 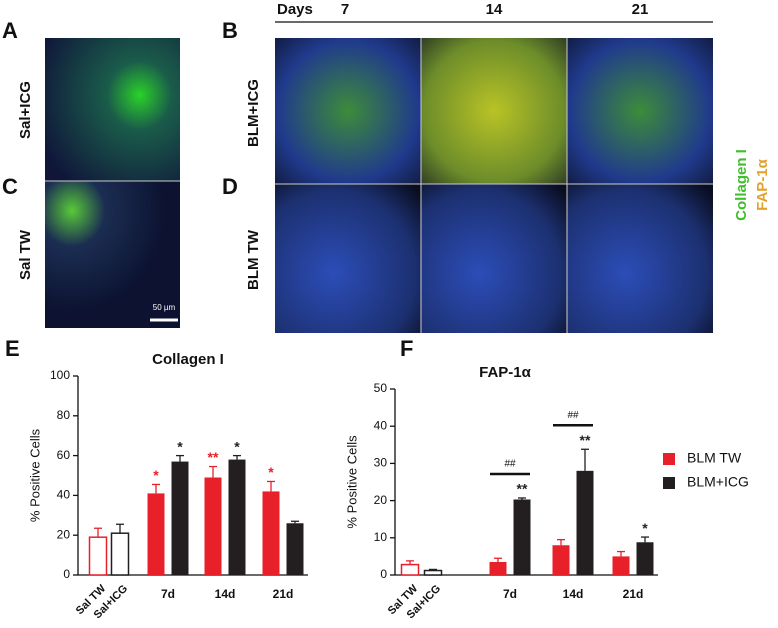 I want to click on panel-label: C, so click(x=10, y=186).